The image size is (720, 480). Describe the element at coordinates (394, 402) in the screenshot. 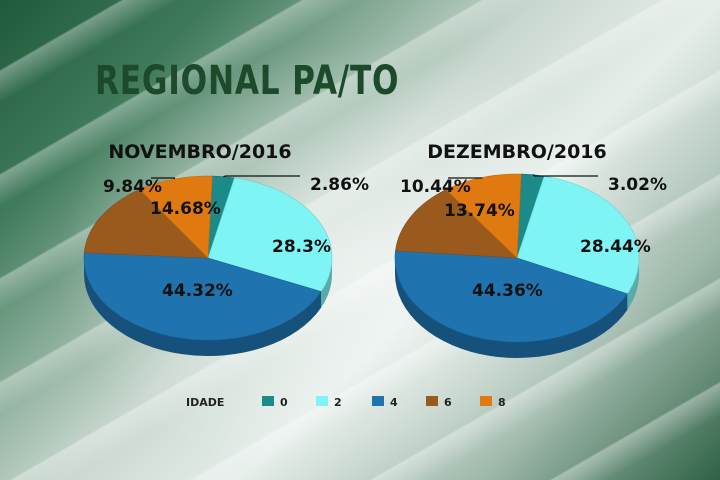

I see `legend-label: 4` at that location.